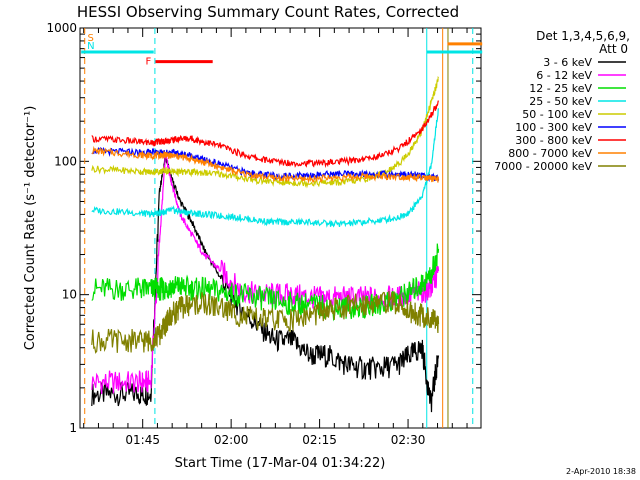  Describe the element at coordinates (319, 440) in the screenshot. I see `x-tick-label: 02:15` at that location.